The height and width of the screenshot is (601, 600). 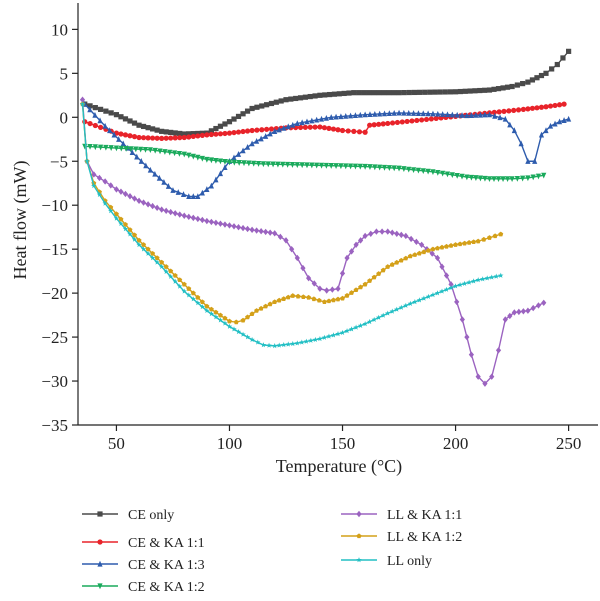 What do you see at coordinates (20, 220) in the screenshot?
I see `y-axis-title: Heat flow (mW)` at bounding box center [20, 220].